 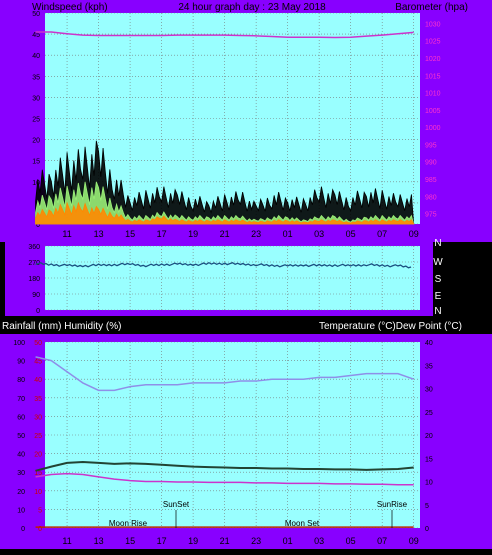 I want to click on wind-series-gust, so click(x=225, y=182).